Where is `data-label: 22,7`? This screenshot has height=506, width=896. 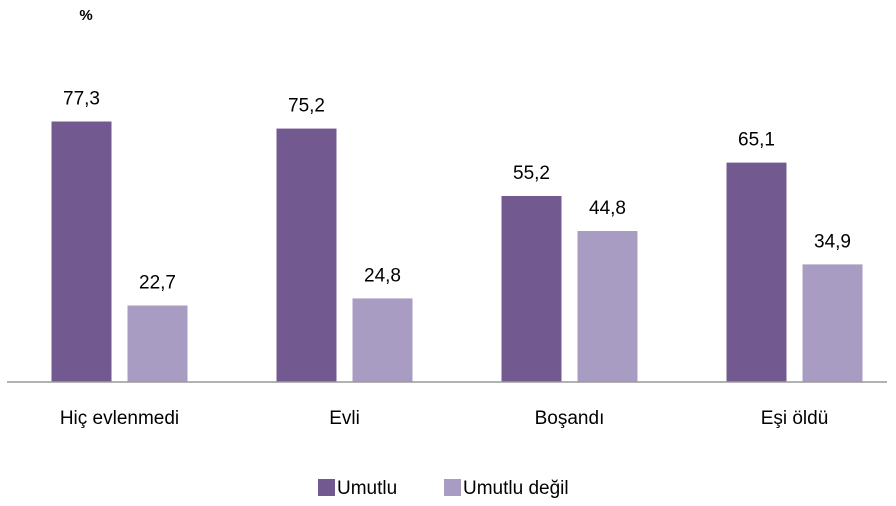 data-label: 22,7 is located at coordinates (157, 283).